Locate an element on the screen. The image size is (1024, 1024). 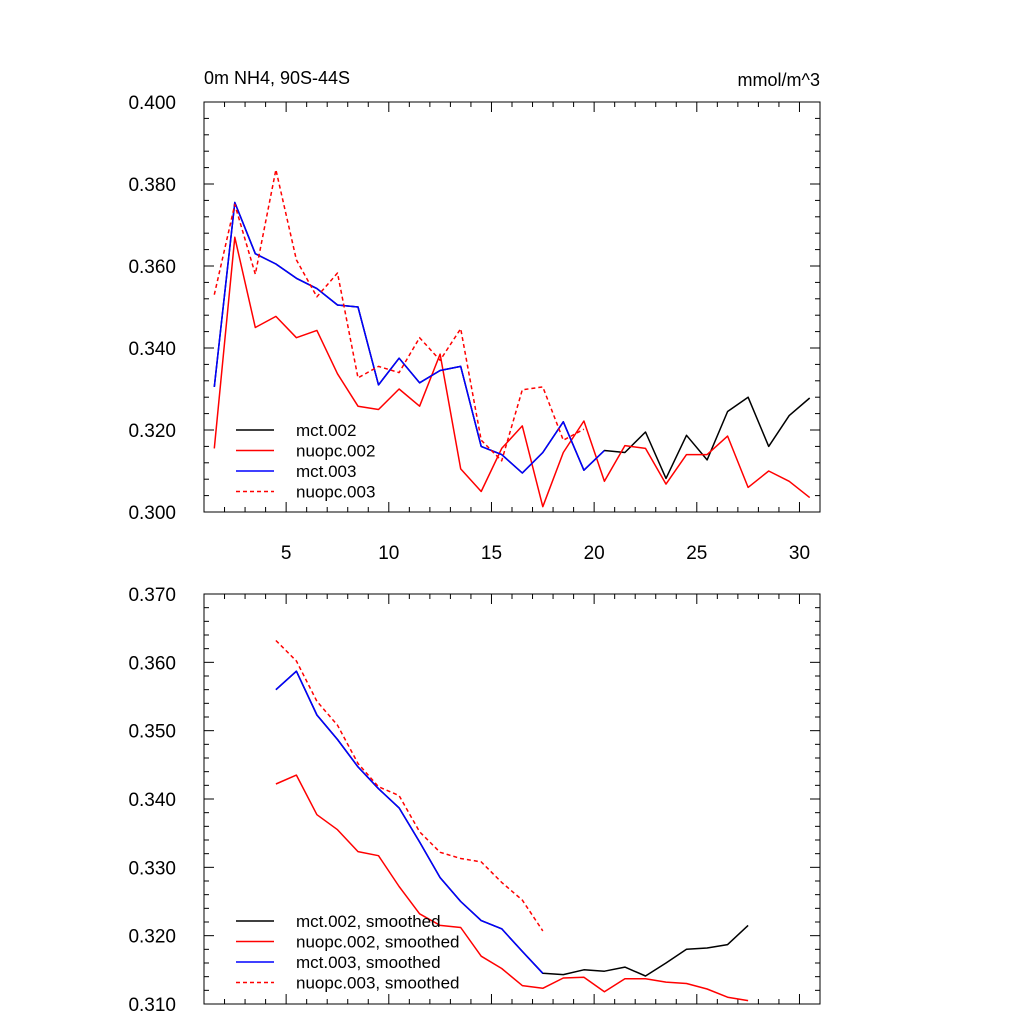
y-tick-label: 0.330 is located at coordinates (152, 868).